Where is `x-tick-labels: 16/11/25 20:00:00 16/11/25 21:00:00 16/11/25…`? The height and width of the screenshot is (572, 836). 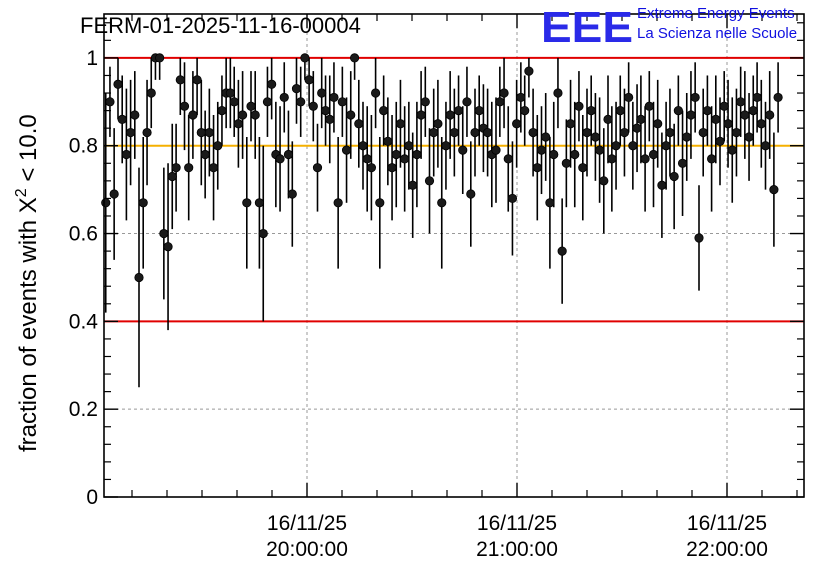
x-tick-labels: 16/11/25 20:00:00 16/11/25 21:00:00 16/11/25… is located at coordinates (517, 536).